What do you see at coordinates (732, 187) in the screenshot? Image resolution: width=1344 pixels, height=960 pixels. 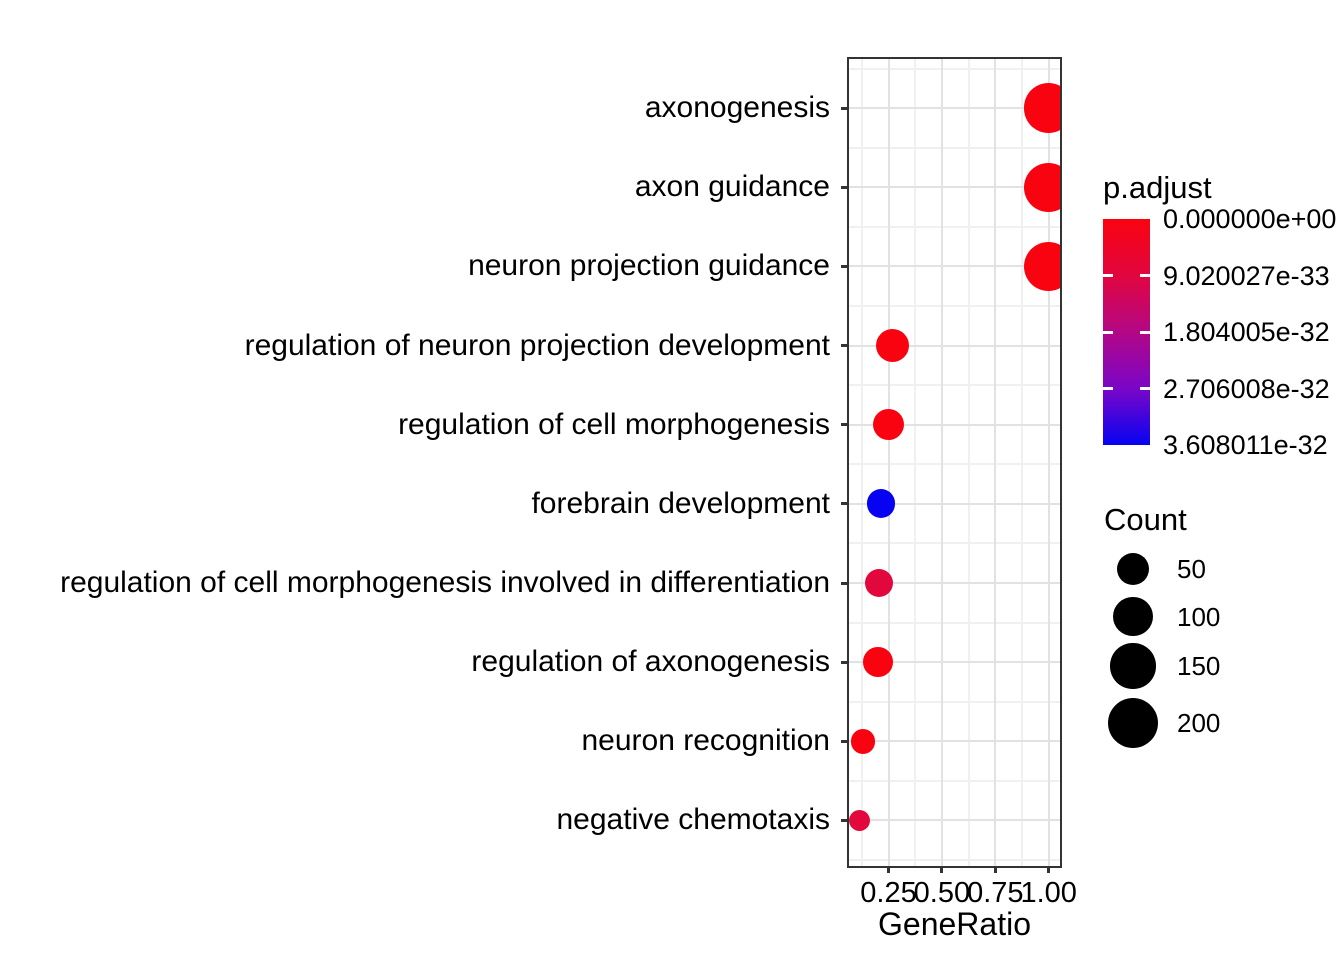 I see `y-axis-label: axon guidance` at bounding box center [732, 187].